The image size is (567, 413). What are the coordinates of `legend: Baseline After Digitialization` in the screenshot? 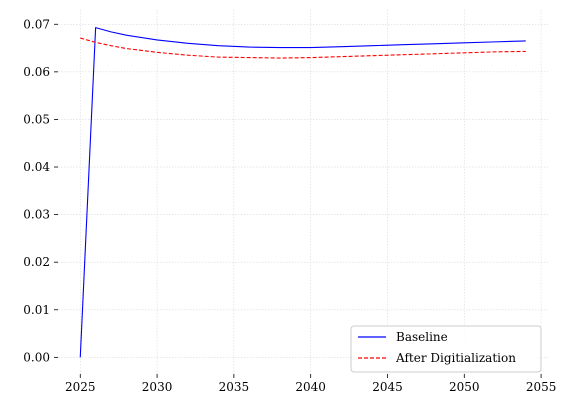 It's located at (446, 349).